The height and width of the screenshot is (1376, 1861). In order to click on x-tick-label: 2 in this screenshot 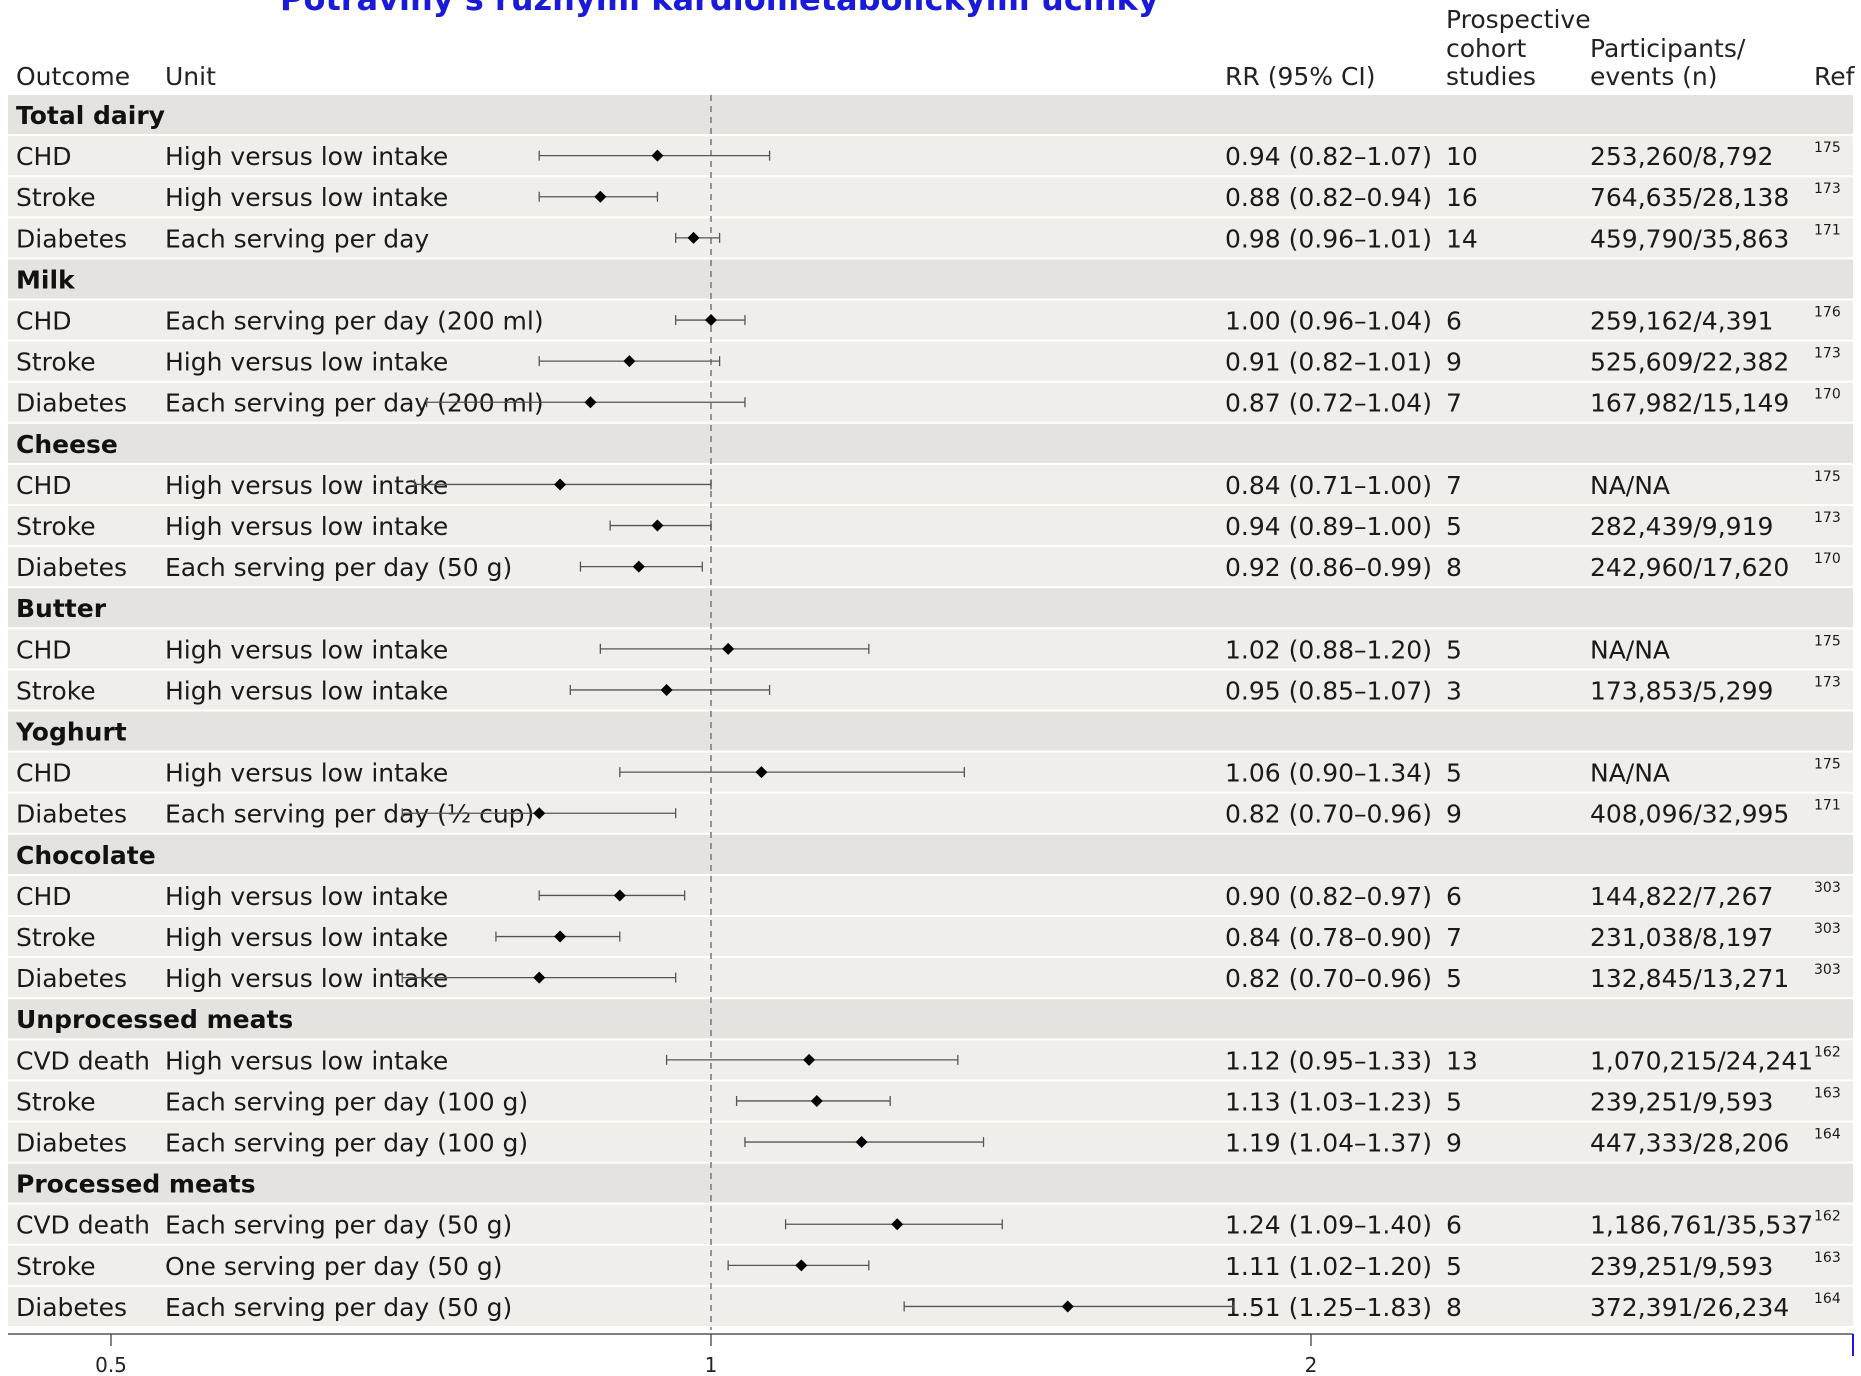, I will do `click(1311, 1364)`.